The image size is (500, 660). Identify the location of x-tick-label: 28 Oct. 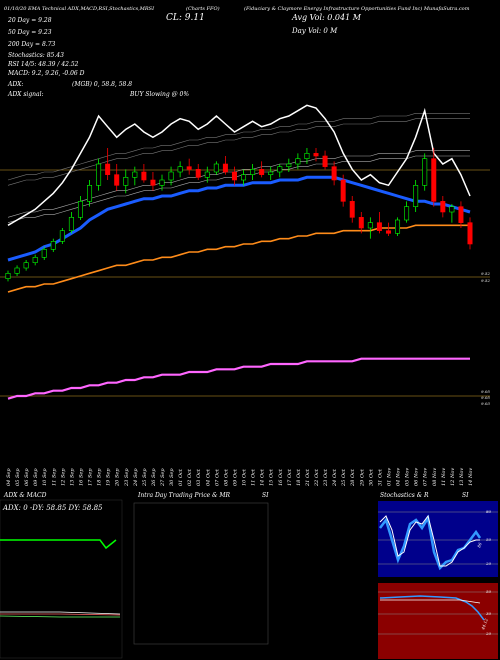
(353, 477).